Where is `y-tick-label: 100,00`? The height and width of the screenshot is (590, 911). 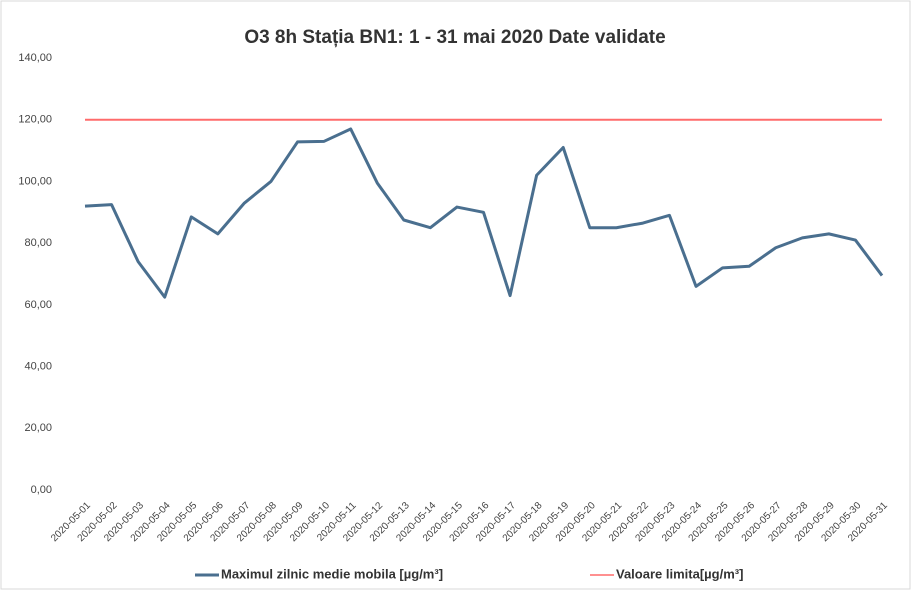
y-tick-label: 100,00 is located at coordinates (35, 181).